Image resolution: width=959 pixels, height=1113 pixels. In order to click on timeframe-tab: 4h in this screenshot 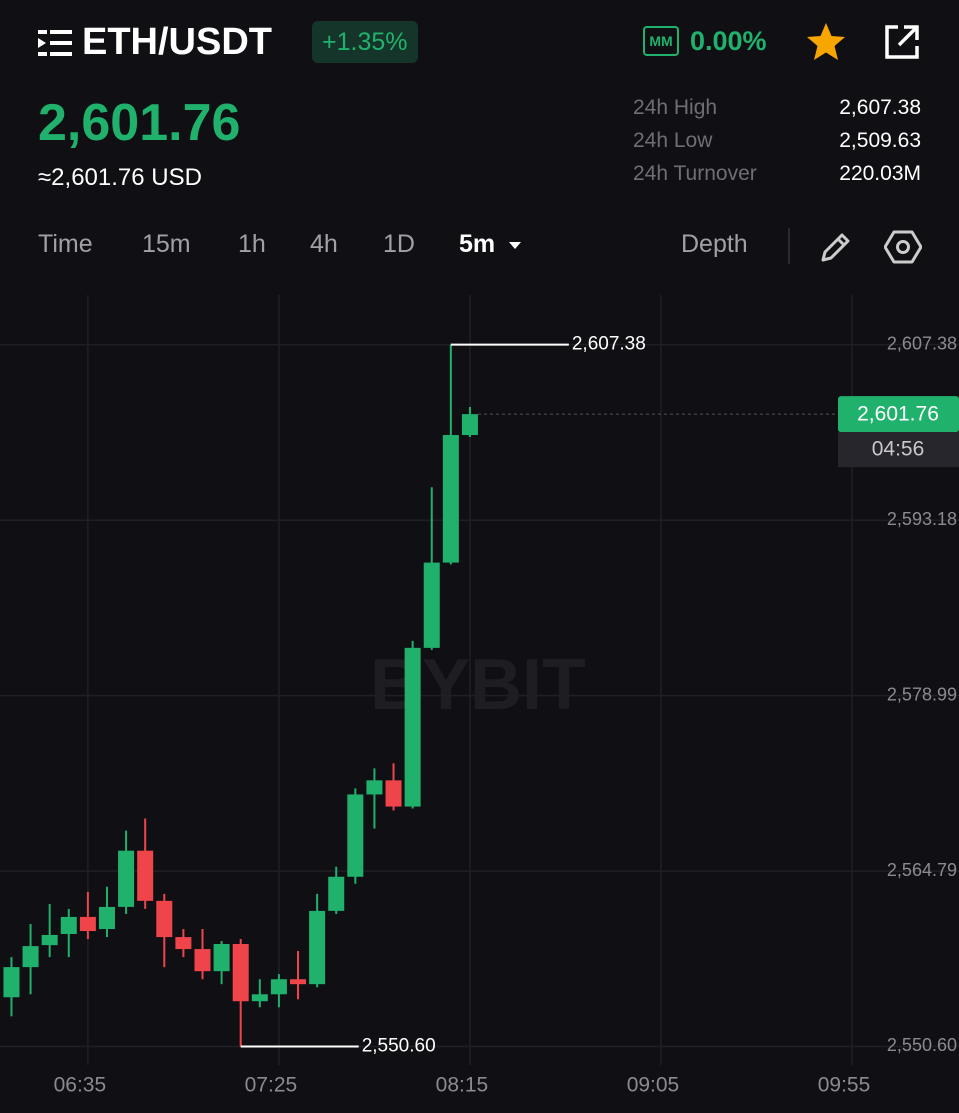, I will do `click(324, 244)`.